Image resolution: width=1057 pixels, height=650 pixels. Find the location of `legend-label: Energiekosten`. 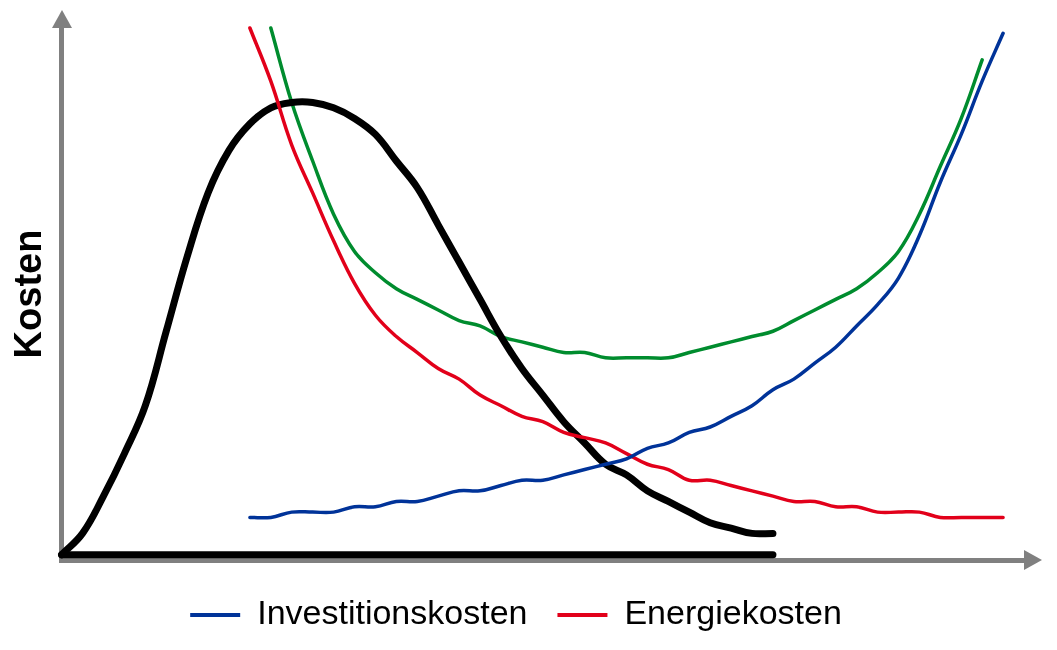

legend-label: Energiekosten is located at coordinates (733, 612).